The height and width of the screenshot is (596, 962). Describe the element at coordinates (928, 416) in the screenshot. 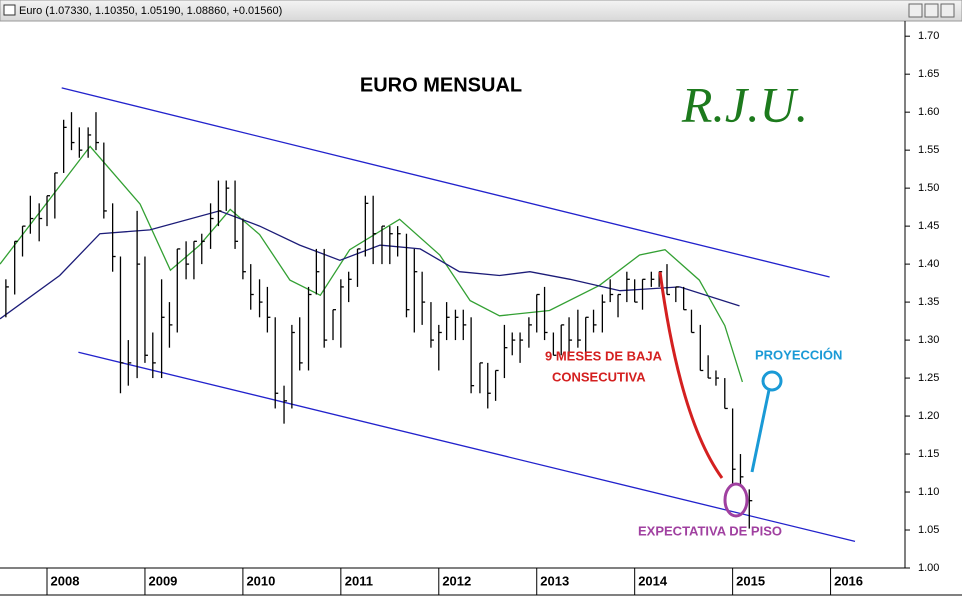

I see `y-tick-label: 1.20` at that location.